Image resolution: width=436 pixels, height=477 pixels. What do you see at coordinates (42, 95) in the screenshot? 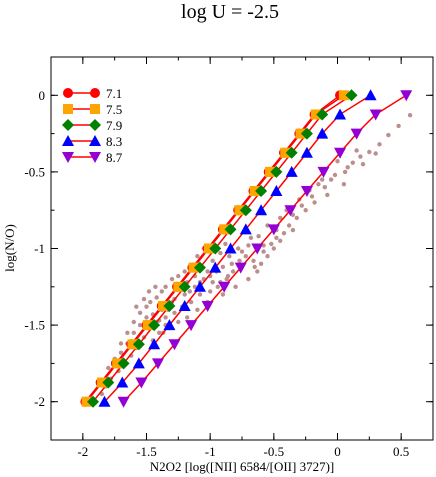
I see `y-tick-label: 0` at bounding box center [42, 95].